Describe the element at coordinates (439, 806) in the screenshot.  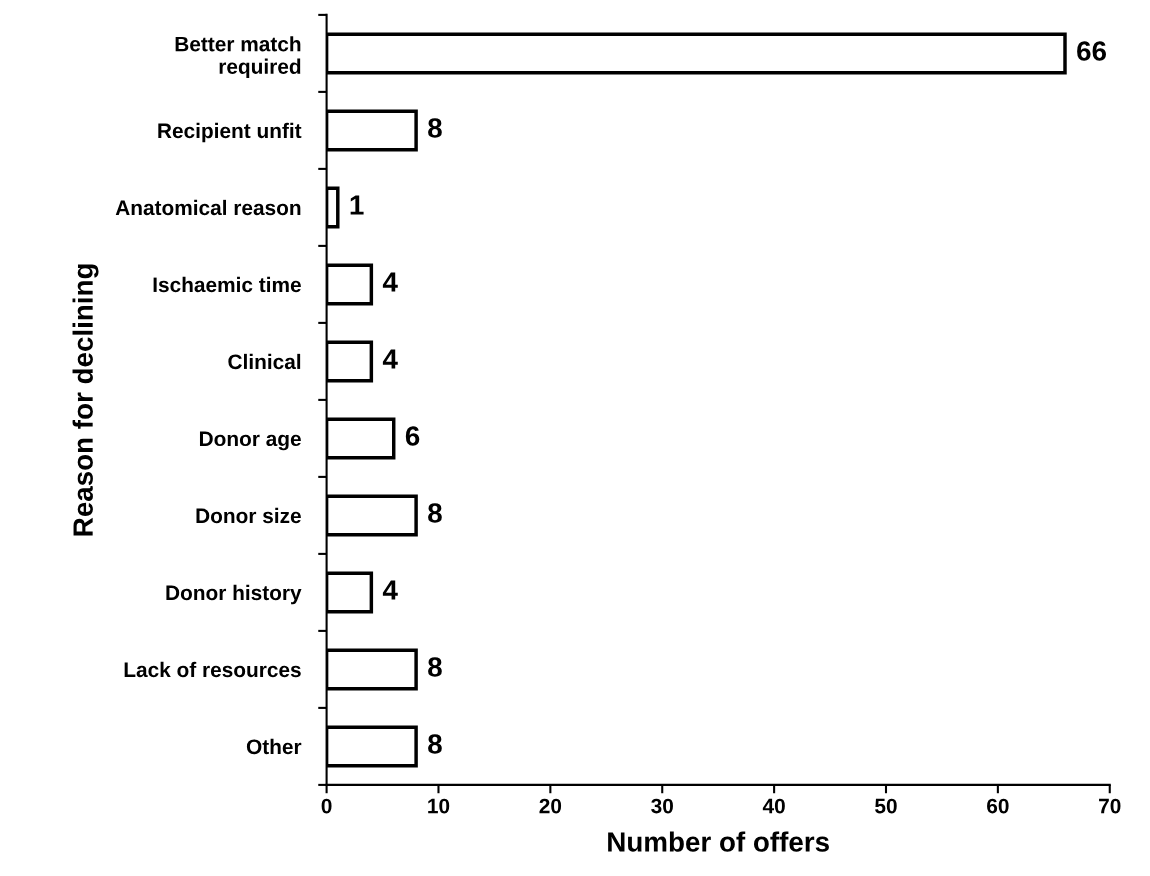
I see `x-tick-label: 10` at that location.